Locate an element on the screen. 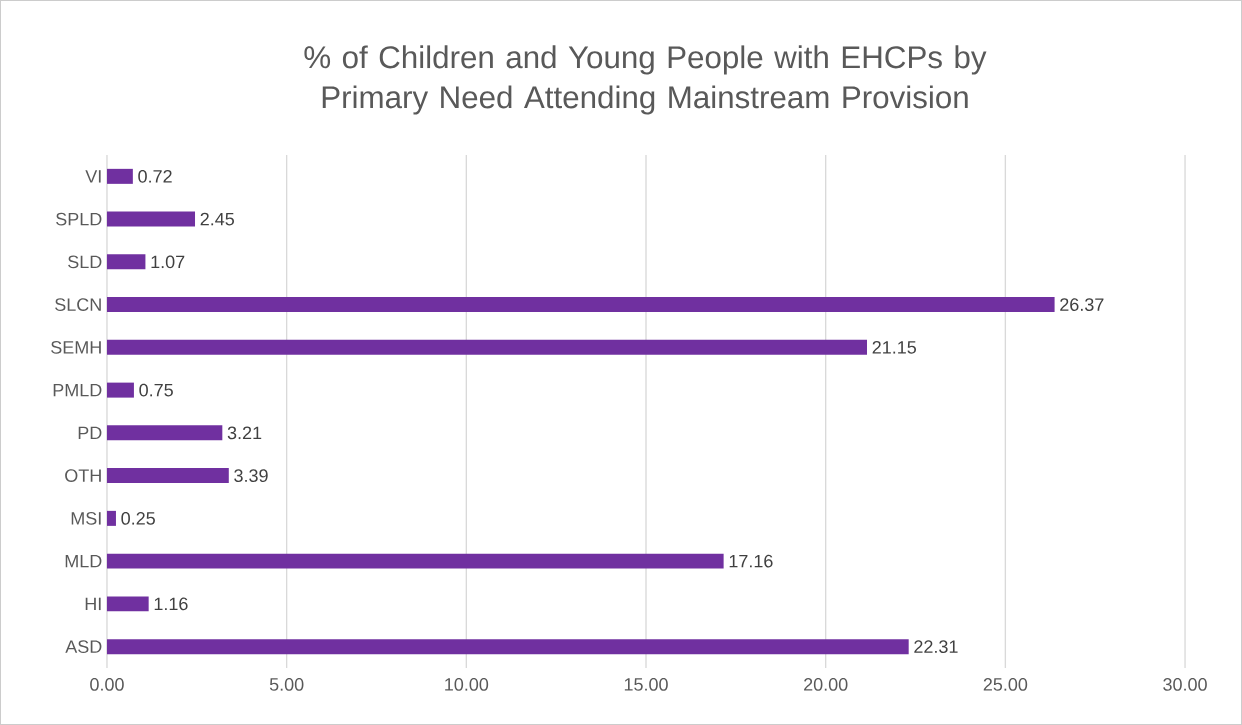 This screenshot has height=725, width=1242. data-label: 0.72 is located at coordinates (155, 176).